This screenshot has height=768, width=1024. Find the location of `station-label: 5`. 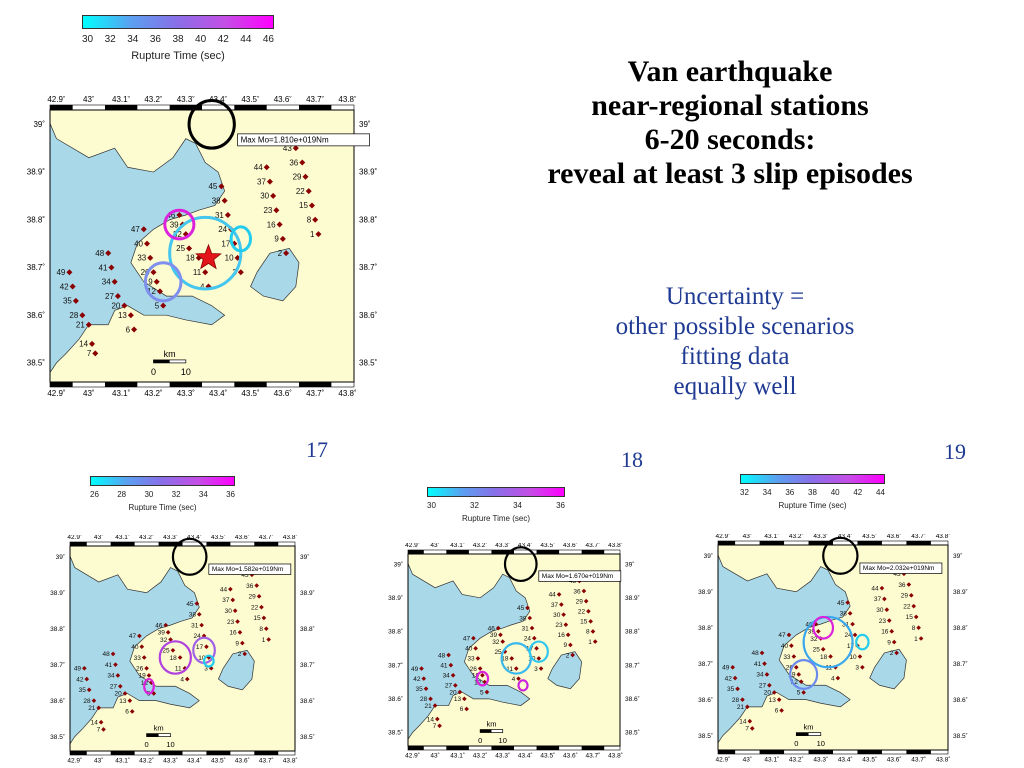

station-label: 5 is located at coordinates (157, 305).